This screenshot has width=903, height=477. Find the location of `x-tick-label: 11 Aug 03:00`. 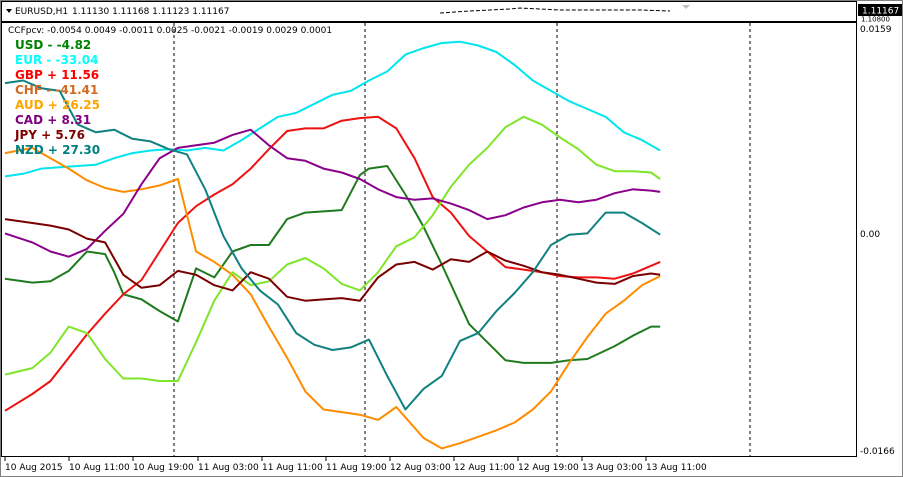

x-tick-label: 11 Aug 03:00 is located at coordinates (228, 468).